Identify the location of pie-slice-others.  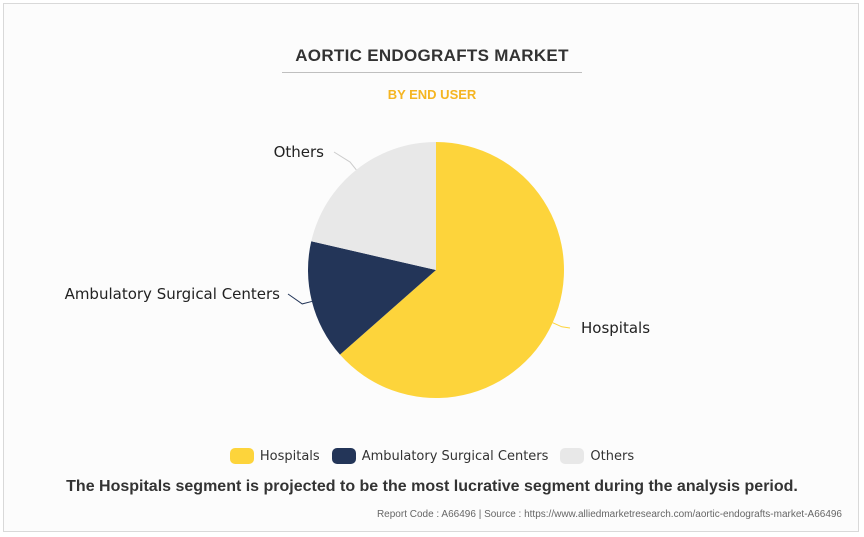
(373, 206).